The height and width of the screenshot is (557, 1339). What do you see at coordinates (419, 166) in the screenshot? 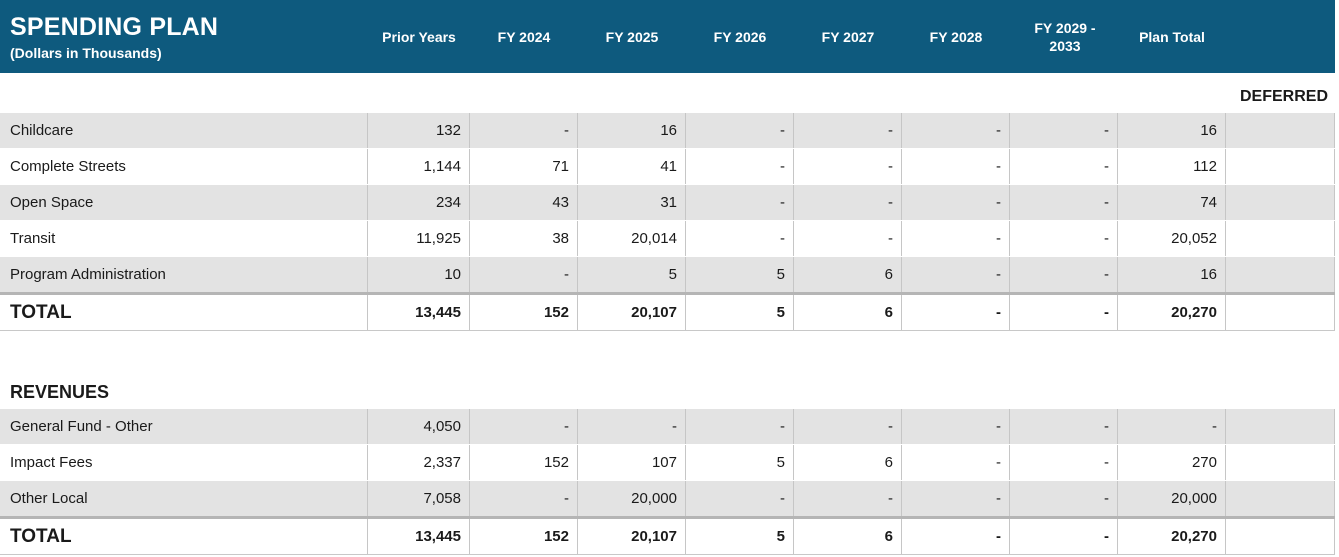
I see `table-cell: 1,144` at bounding box center [419, 166].